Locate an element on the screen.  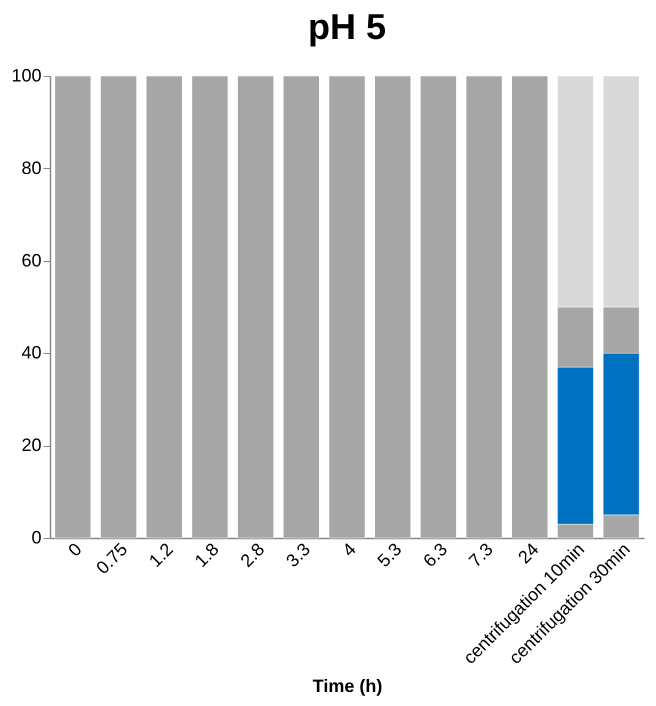
x-tick-label: 0 is located at coordinates (75, 549).